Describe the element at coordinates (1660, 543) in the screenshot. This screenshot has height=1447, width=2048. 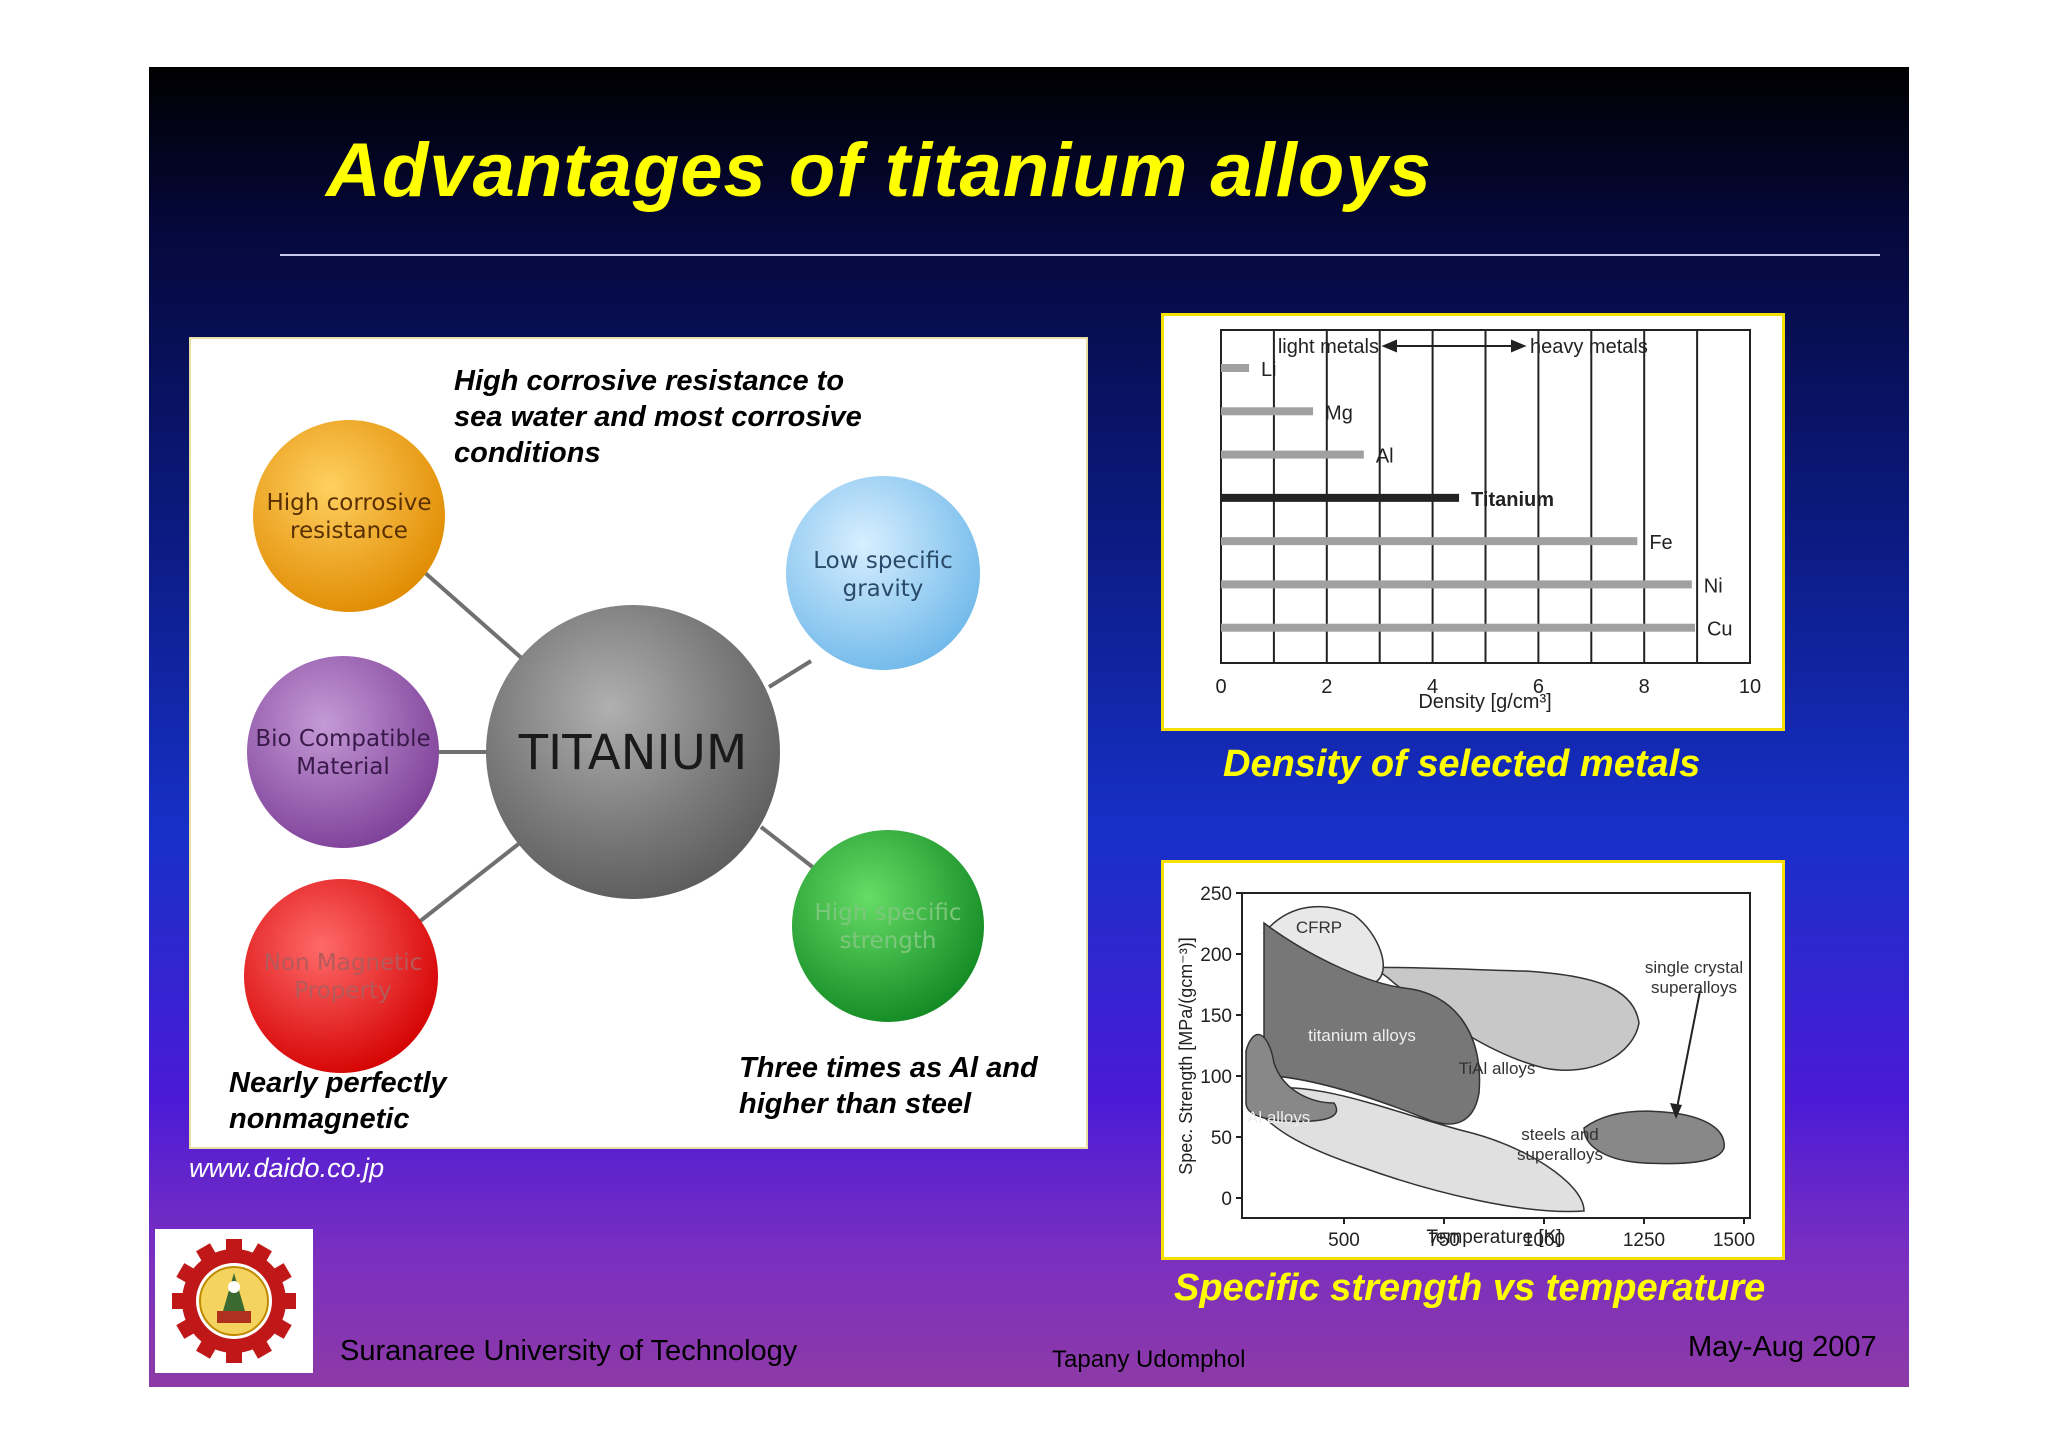
I see `bar-label-fe: Fe` at that location.